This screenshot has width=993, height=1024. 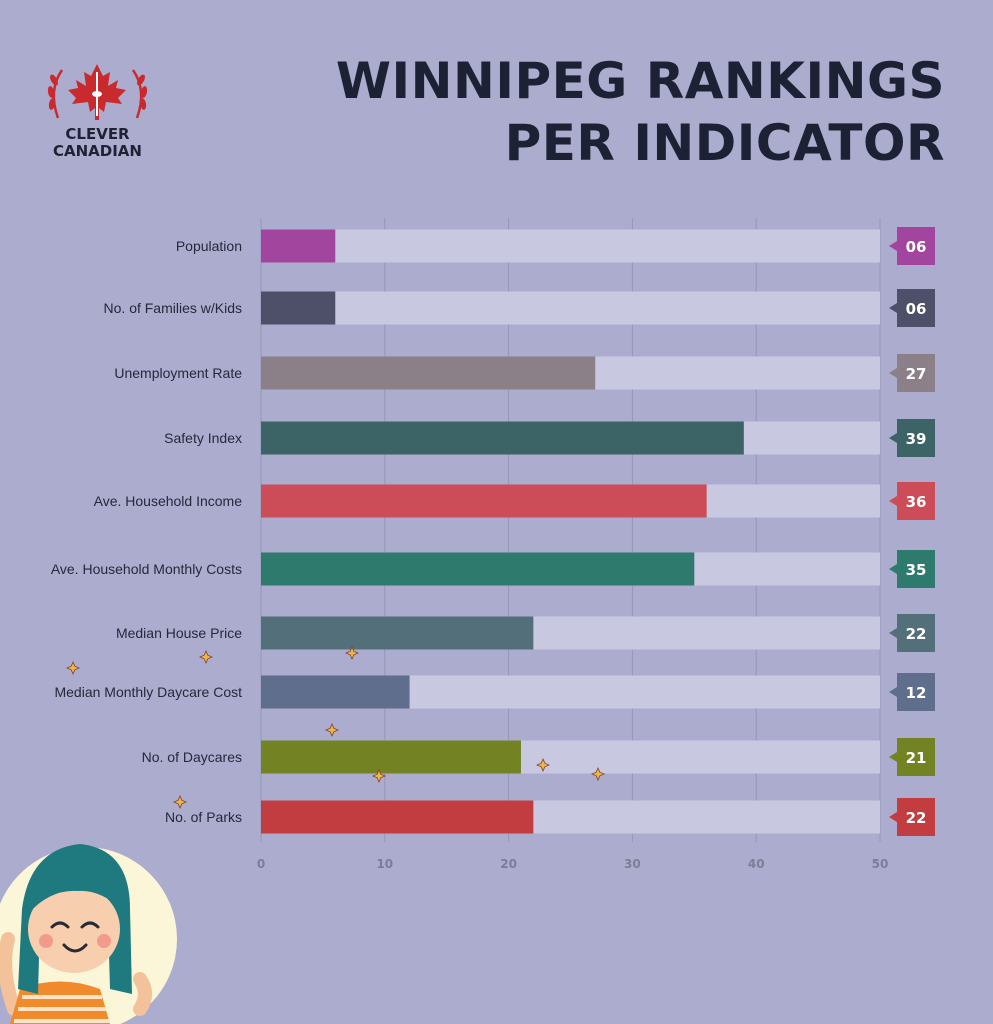 What do you see at coordinates (756, 864) in the screenshot?
I see `x-tick-label: 40` at bounding box center [756, 864].